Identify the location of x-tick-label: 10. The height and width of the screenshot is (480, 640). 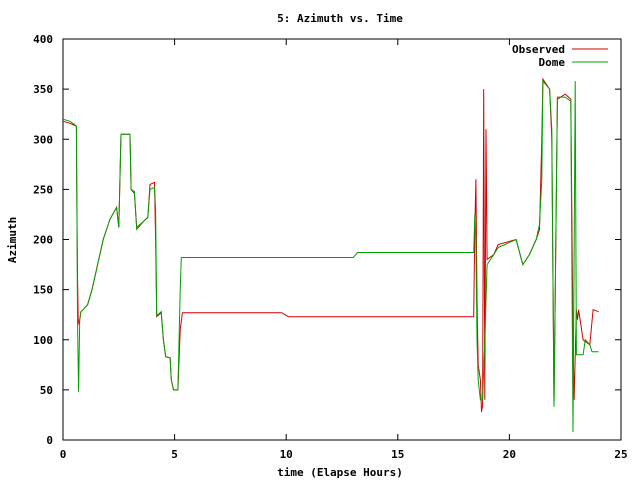
(286, 454).